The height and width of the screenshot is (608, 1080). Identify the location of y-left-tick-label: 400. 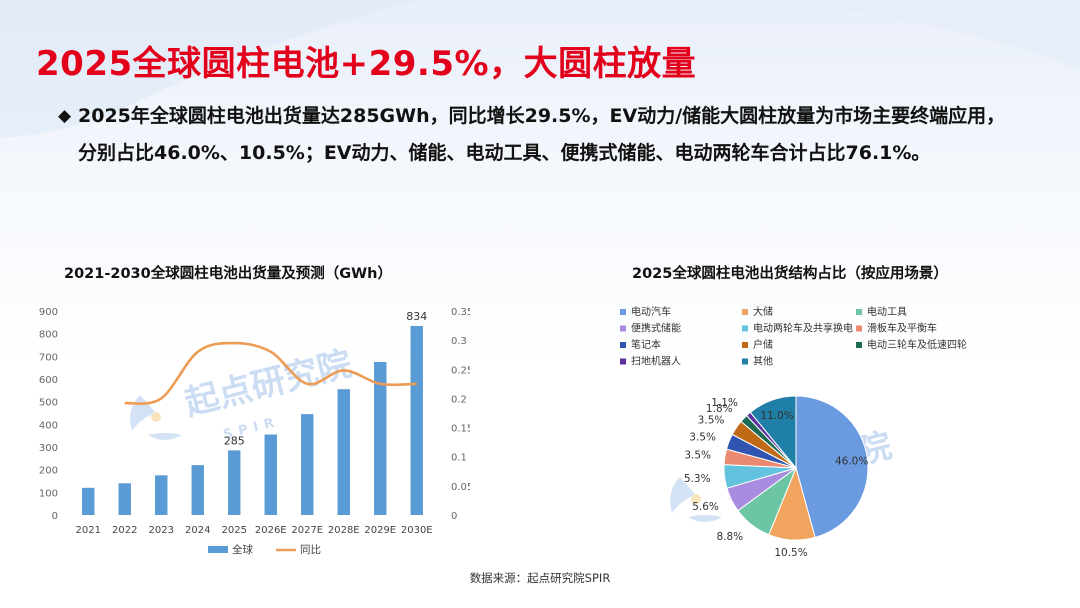
(48, 425).